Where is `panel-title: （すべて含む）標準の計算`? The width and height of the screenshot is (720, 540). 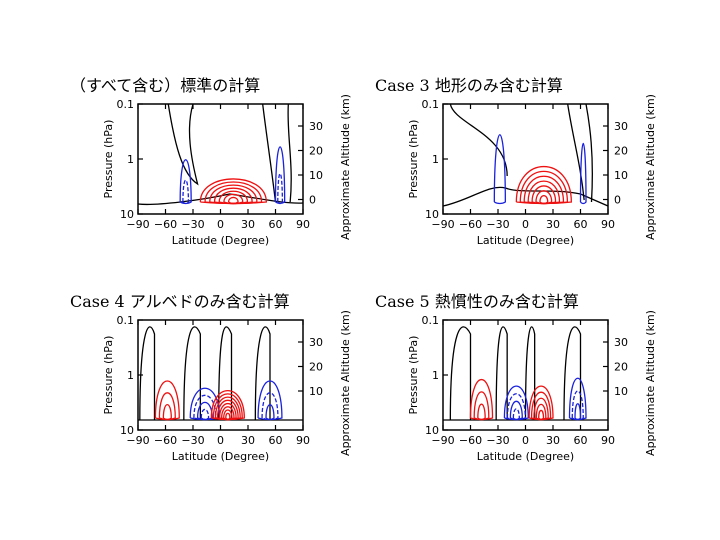
panel-title: （すべて含む）標準の計算 is located at coordinates (165, 85).